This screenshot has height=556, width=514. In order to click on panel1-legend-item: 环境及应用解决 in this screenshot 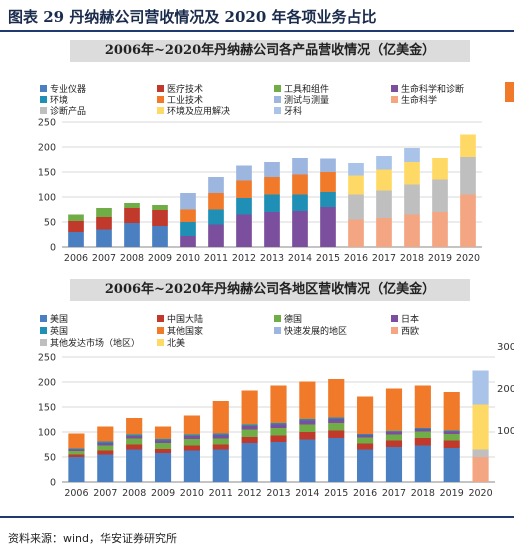, I will do `click(193, 110)`.